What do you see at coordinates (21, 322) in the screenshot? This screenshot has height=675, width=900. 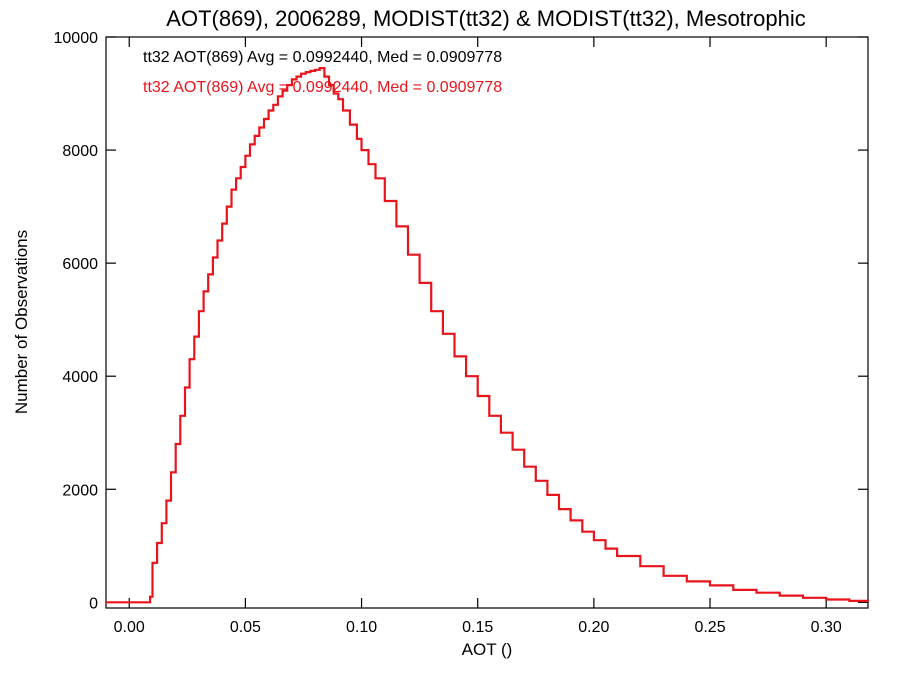 I see `y-axis-label: Number of Observations` at bounding box center [21, 322].